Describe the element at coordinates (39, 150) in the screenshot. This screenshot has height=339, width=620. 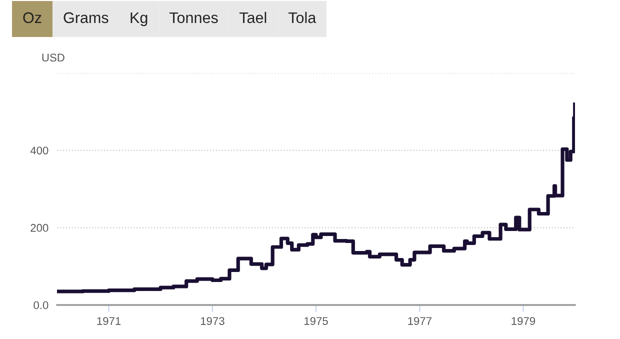
I see `y-tick-label: 400` at that location.